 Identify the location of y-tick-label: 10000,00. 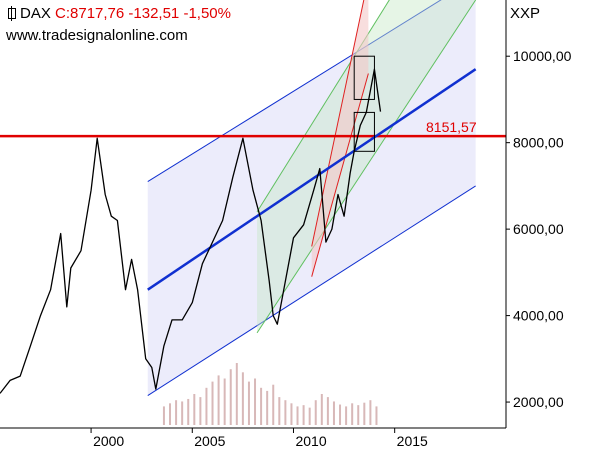
(542, 56).